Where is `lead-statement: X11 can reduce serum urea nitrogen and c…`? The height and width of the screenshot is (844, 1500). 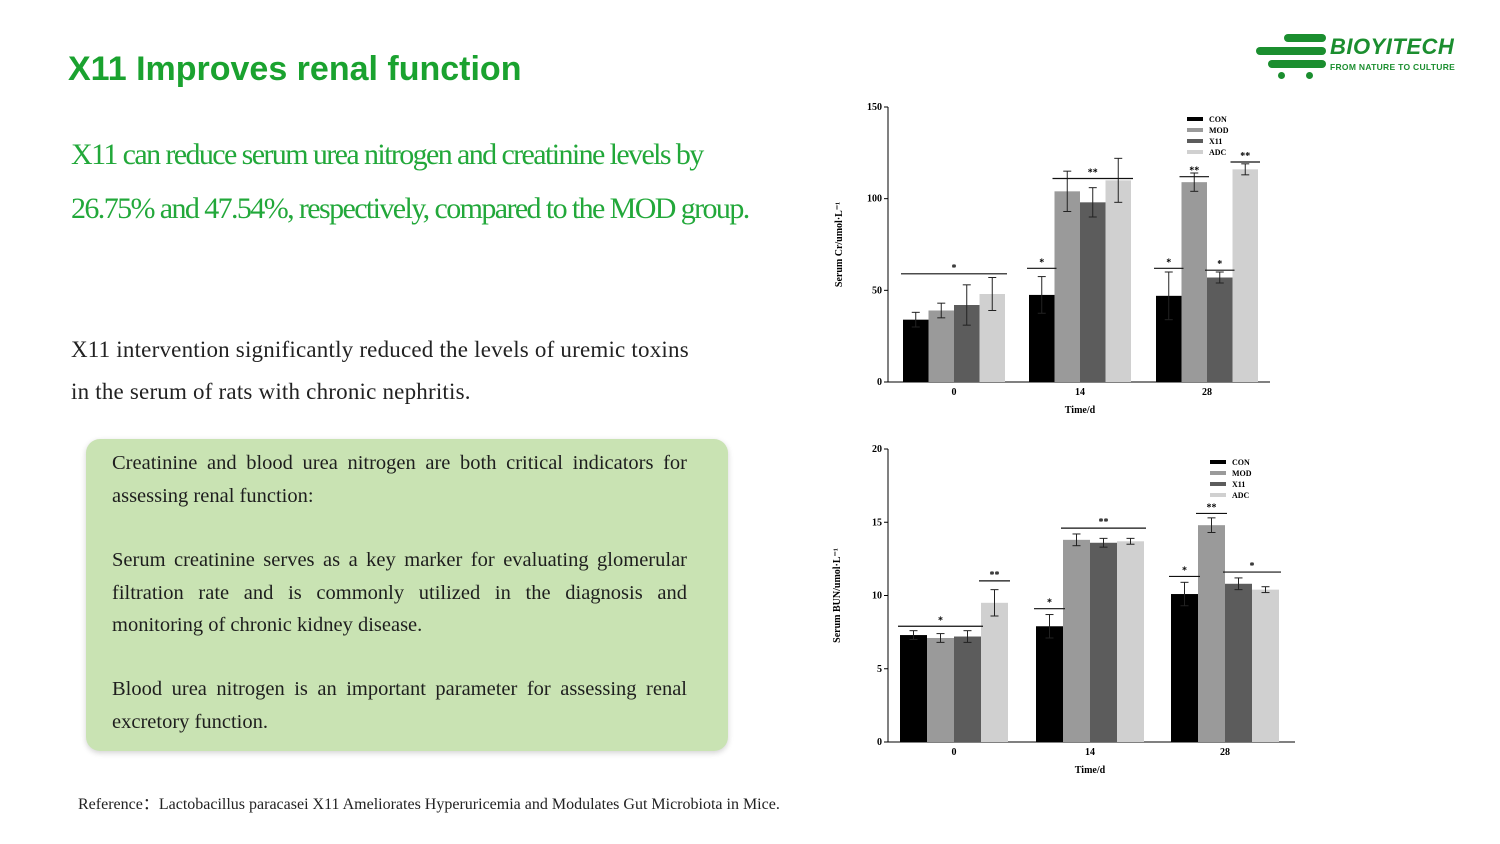
lead-statement: X11 can reduce serum urea nitrogen and c… is located at coordinates (410, 181).